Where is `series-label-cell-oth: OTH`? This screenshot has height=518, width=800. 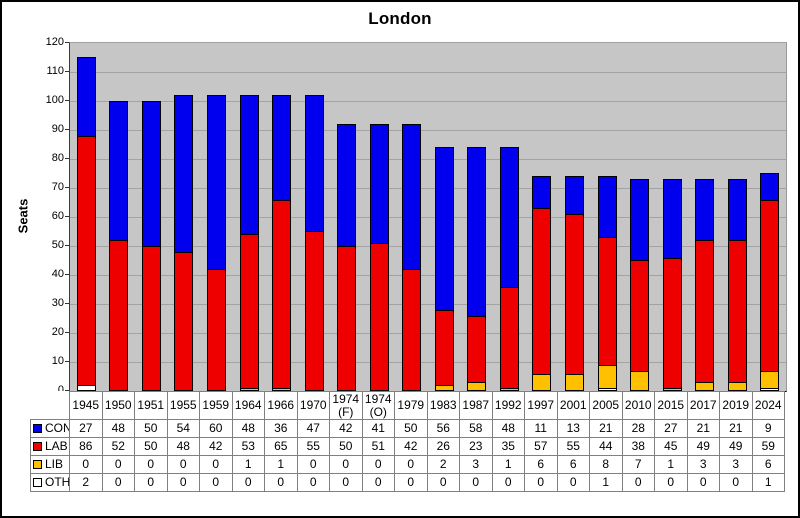
series-label-cell-oth: OTH is located at coordinates (50, 482).